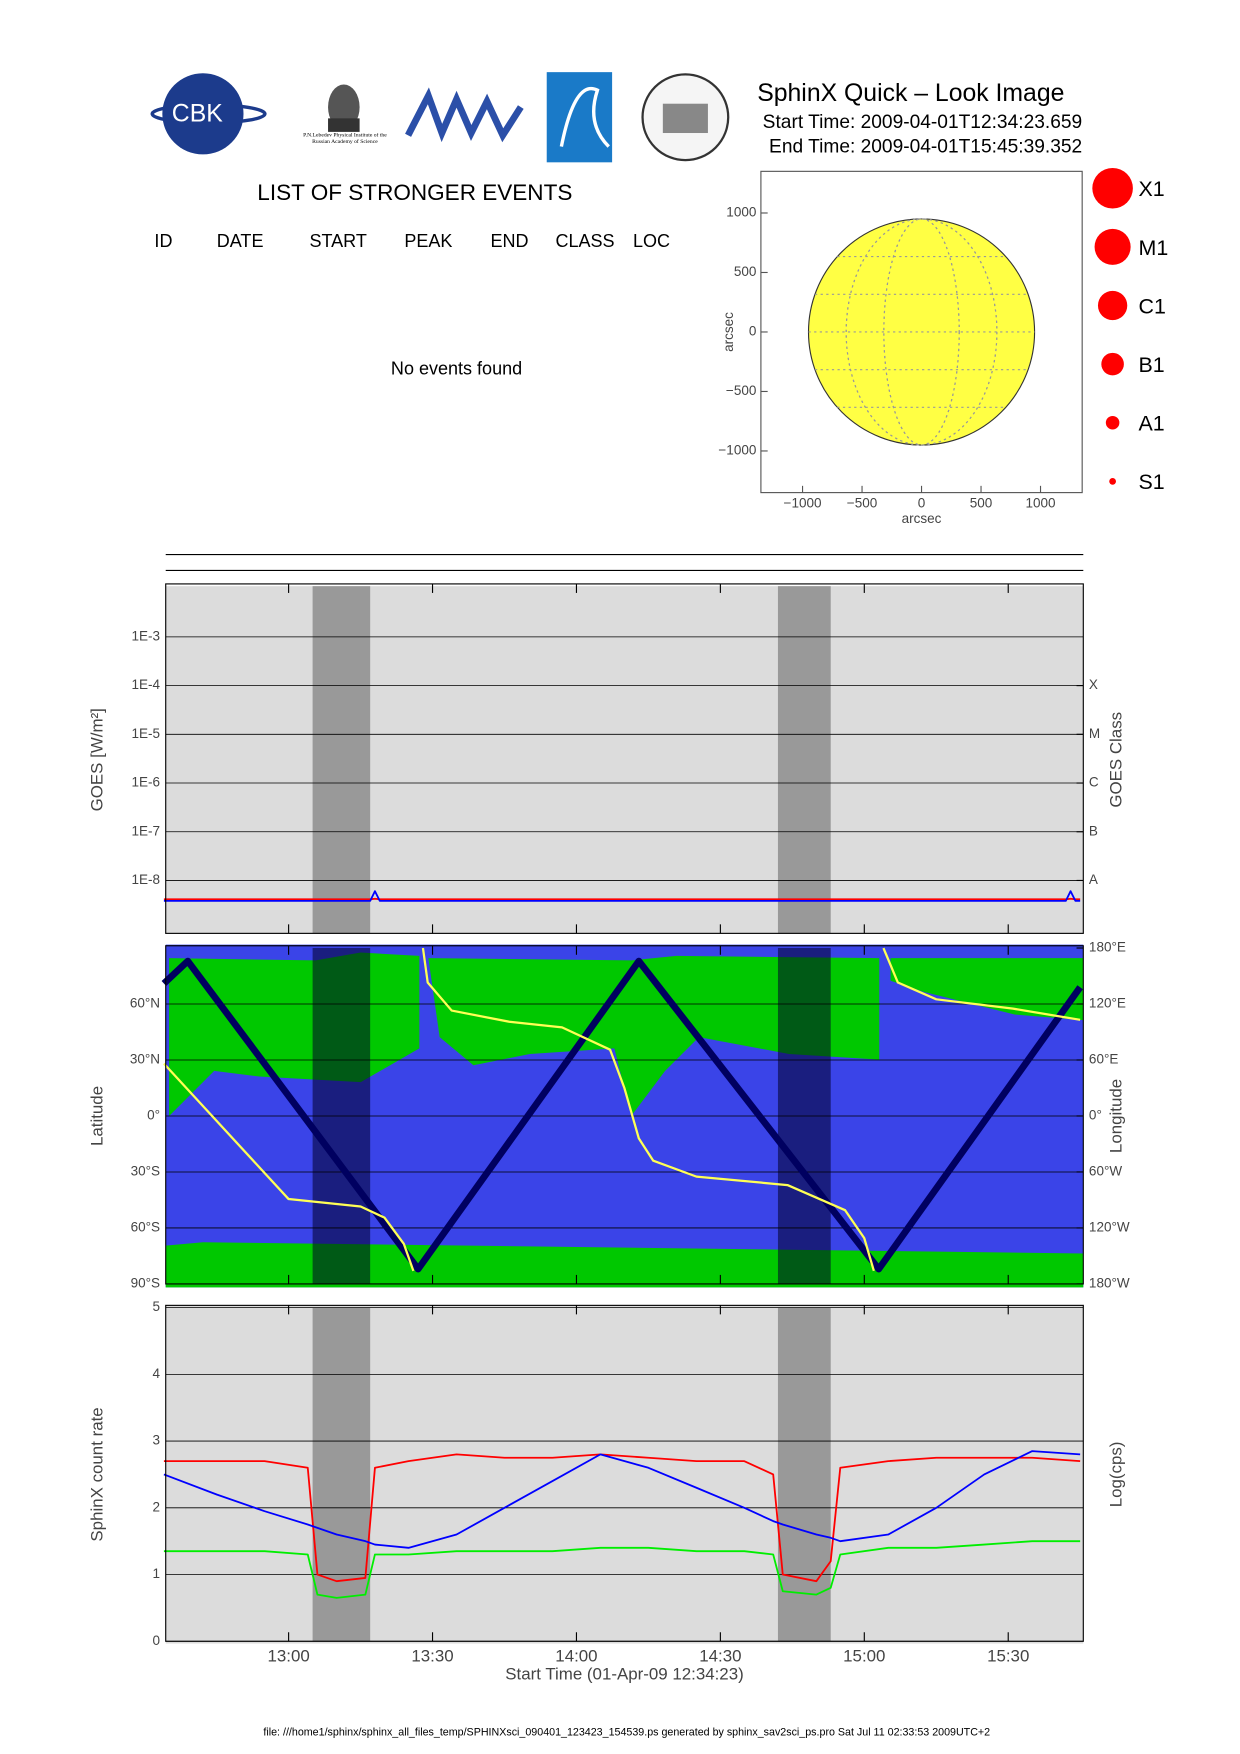 This screenshot has height=1754, width=1240. I want to click on class-label: S1, so click(1152, 482).